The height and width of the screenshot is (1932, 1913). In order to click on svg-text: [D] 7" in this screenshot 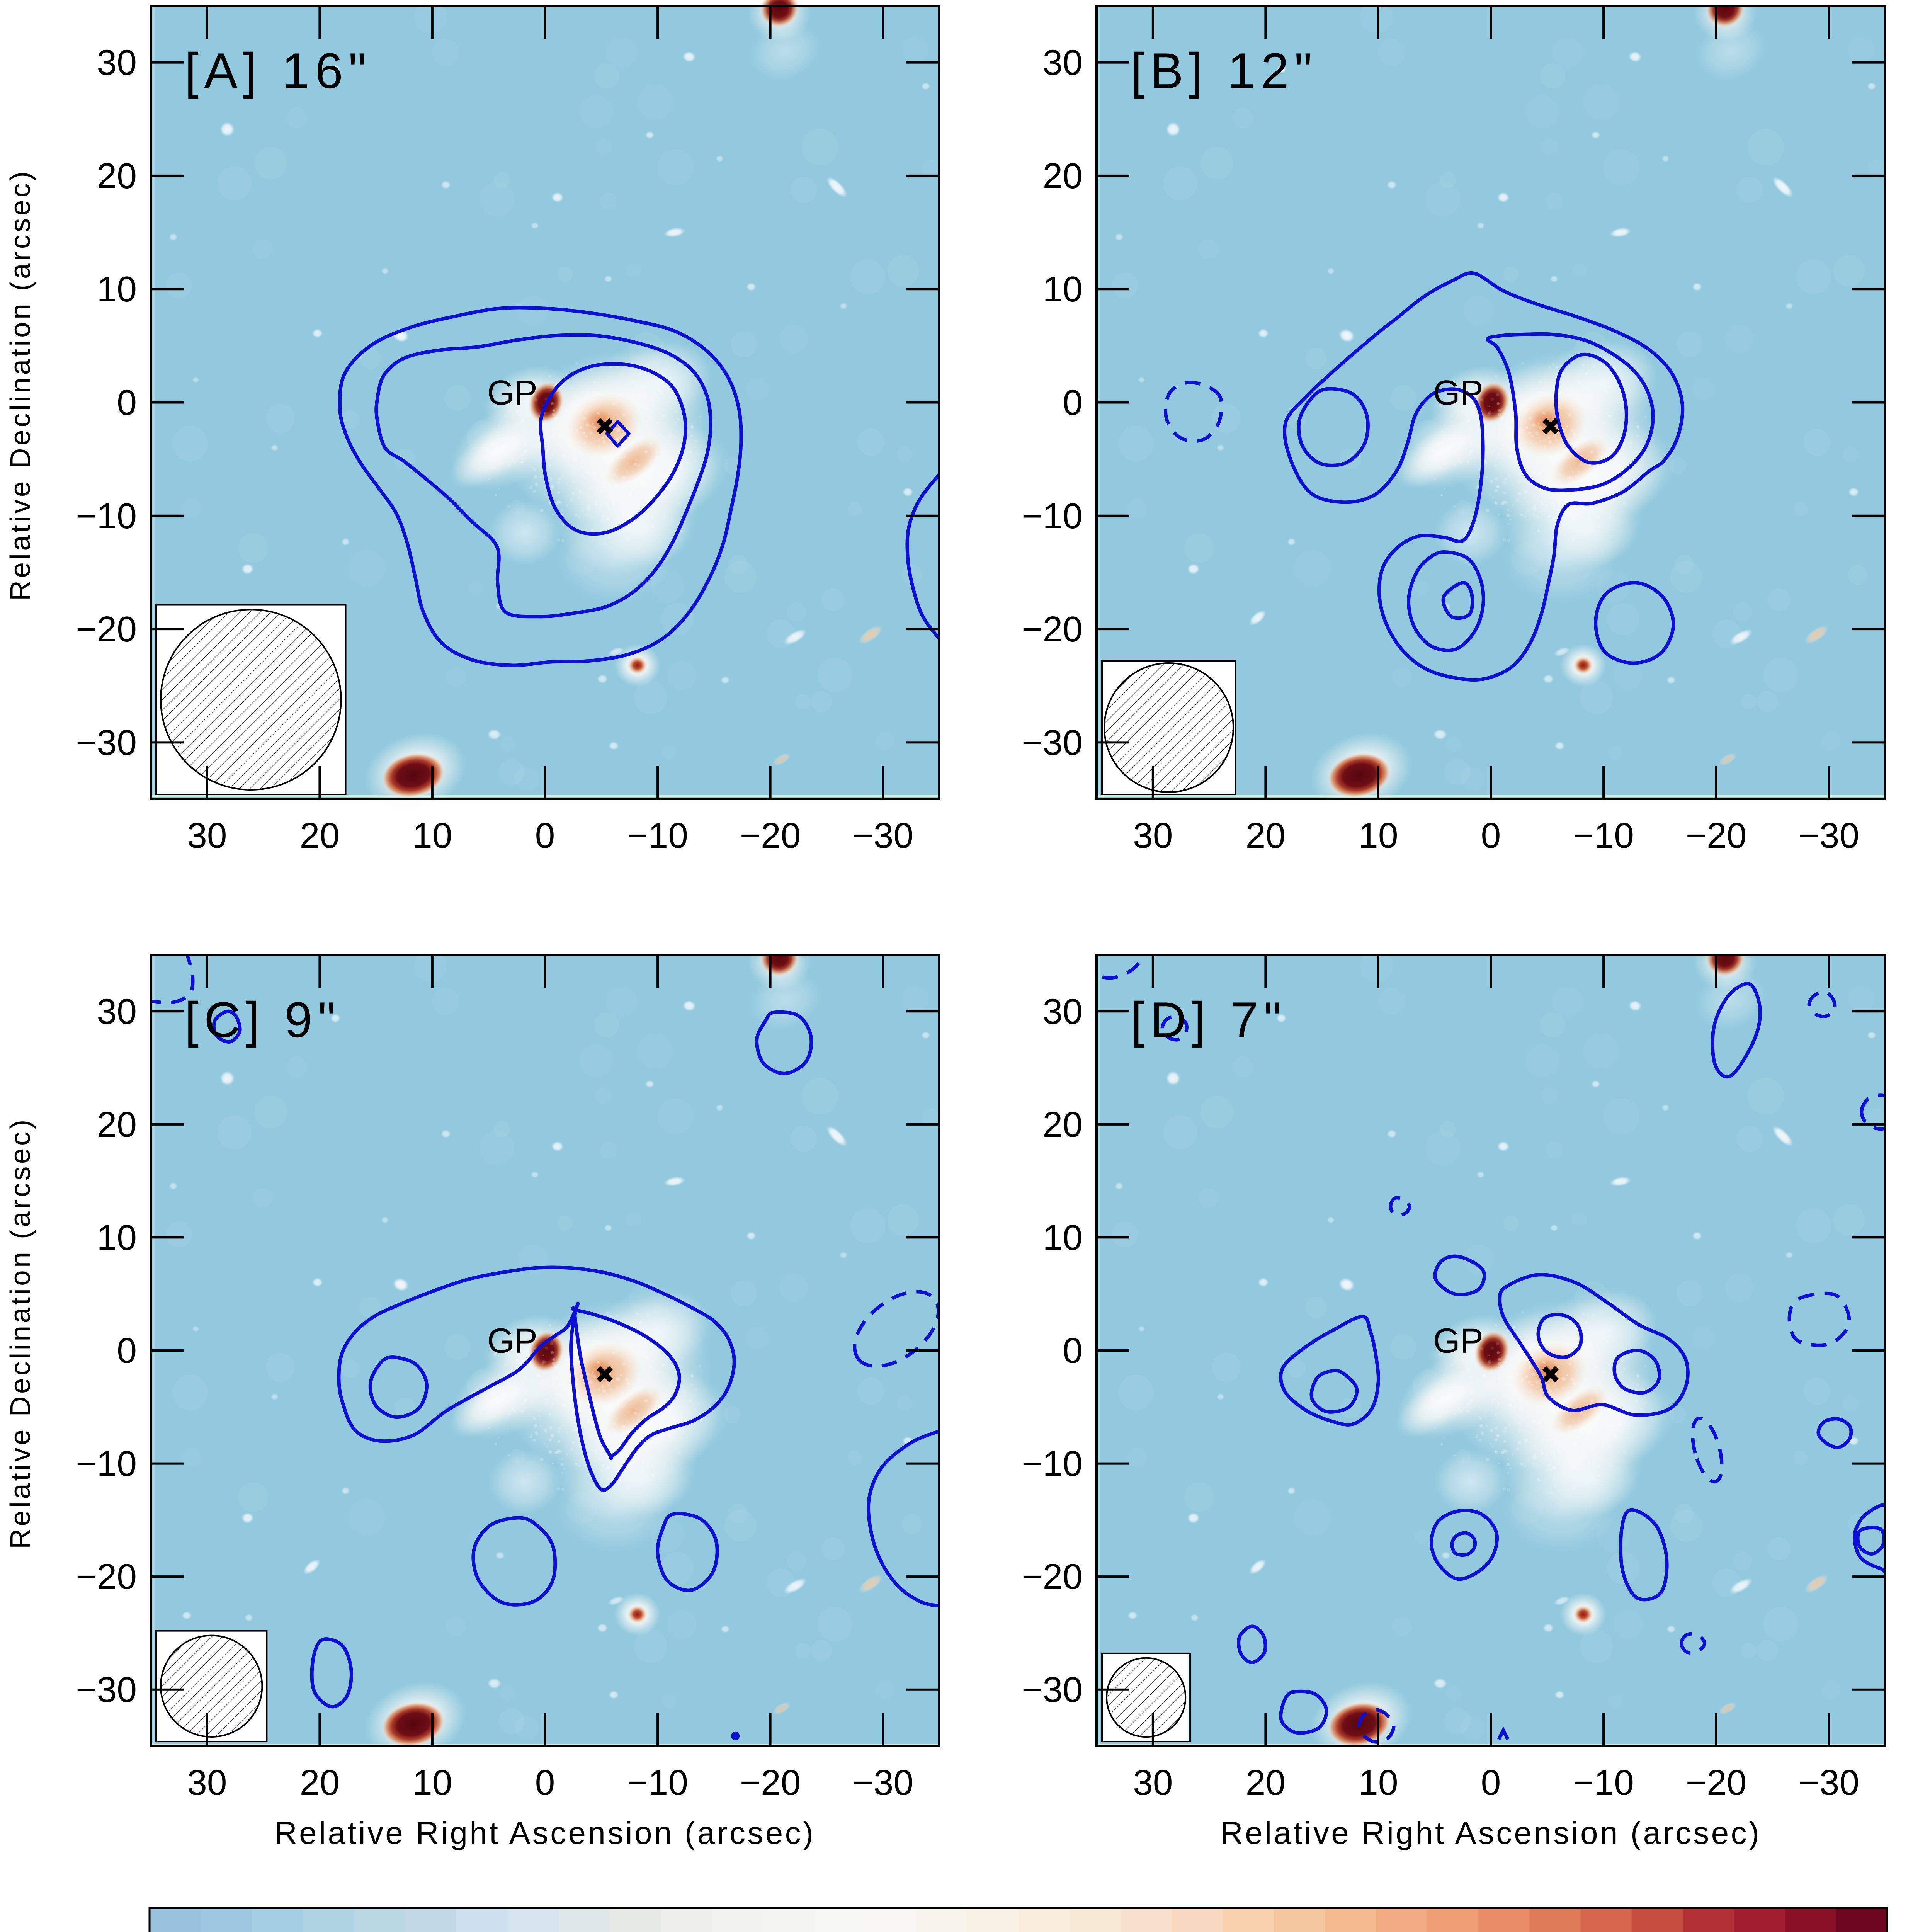, I will do `click(1209, 1020)`.